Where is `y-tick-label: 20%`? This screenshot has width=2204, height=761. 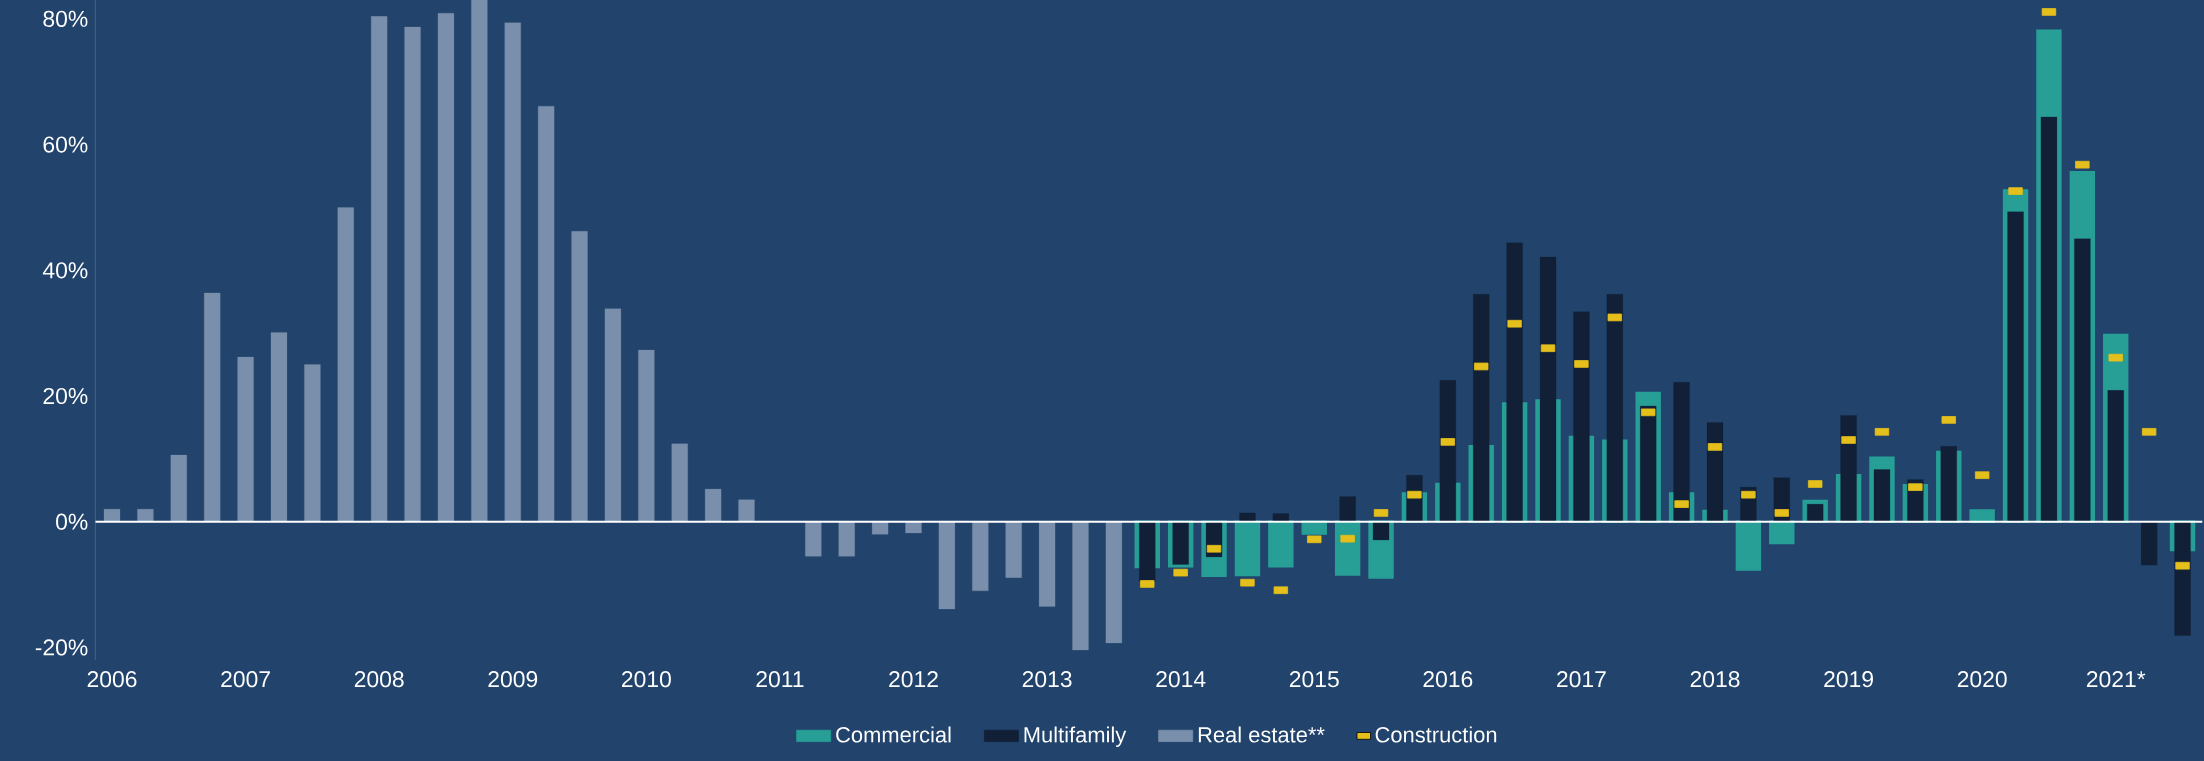
y-tick-label: 20% is located at coordinates (65, 396).